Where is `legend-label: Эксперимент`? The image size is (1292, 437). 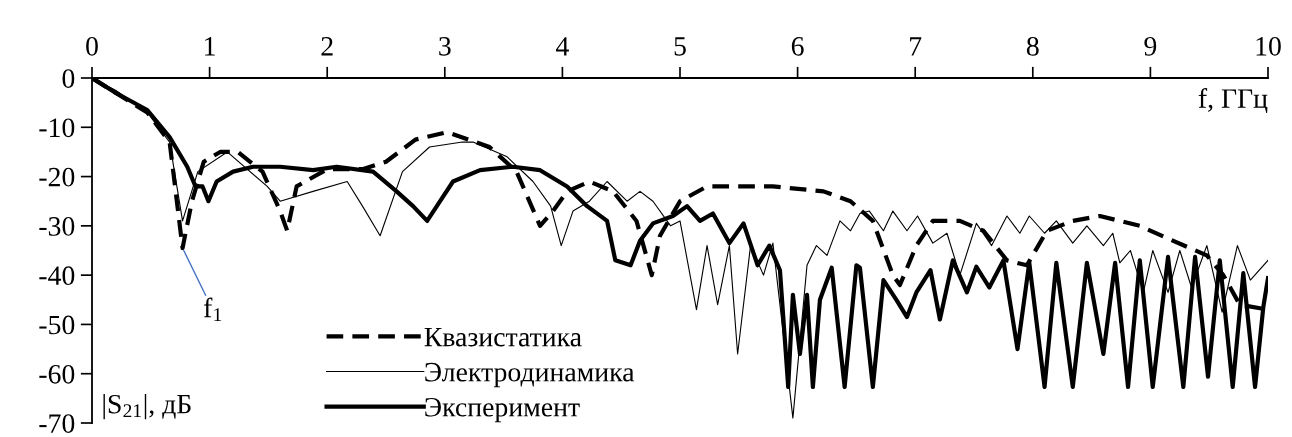 legend-label: Эксперимент is located at coordinates (502, 410).